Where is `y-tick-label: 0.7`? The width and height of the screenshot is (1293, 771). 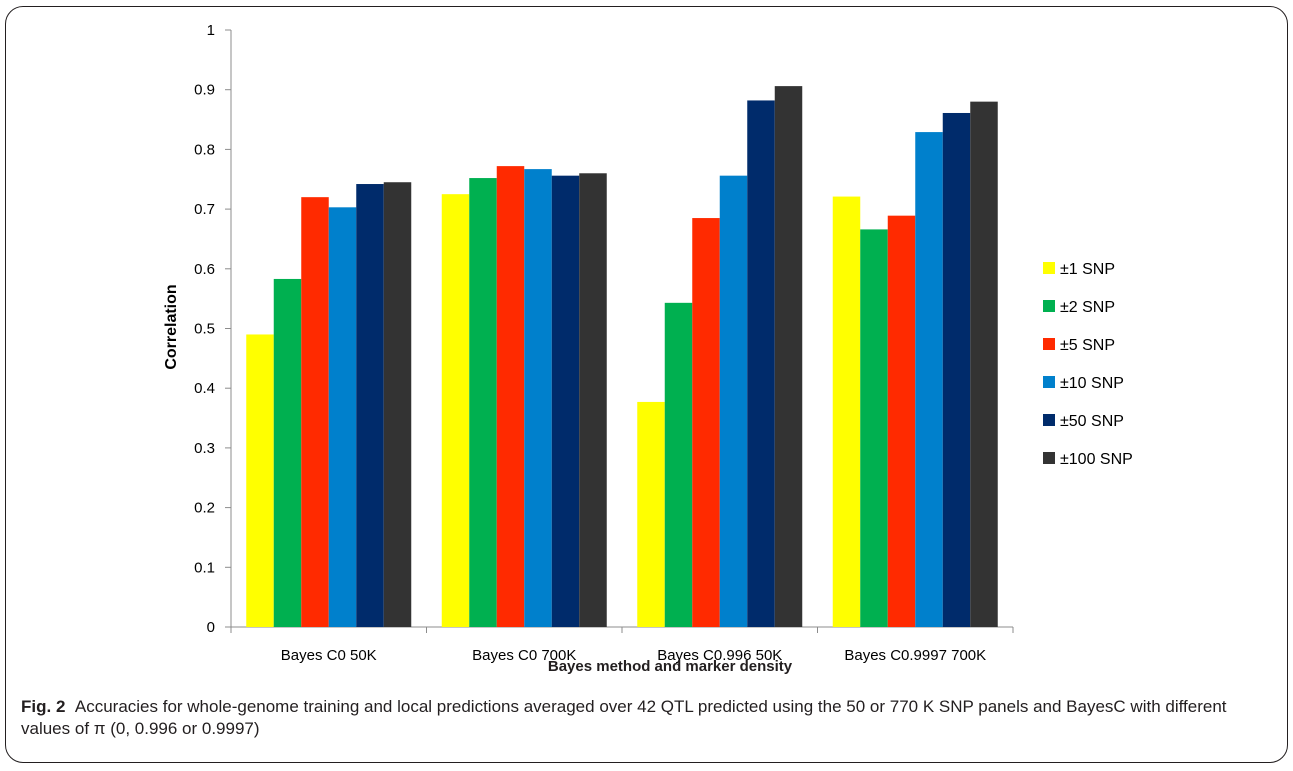
y-tick-label: 0.7 is located at coordinates (204, 209).